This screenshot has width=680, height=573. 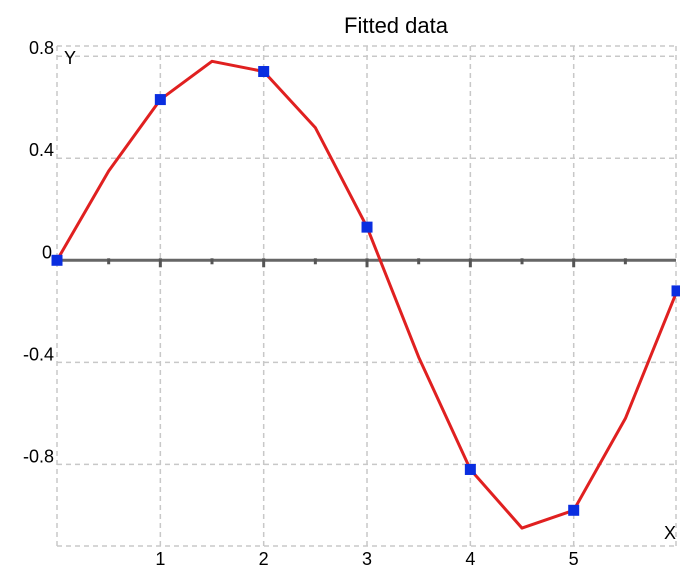 What do you see at coordinates (470, 559) in the screenshot?
I see `x-tick-label: 4` at bounding box center [470, 559].